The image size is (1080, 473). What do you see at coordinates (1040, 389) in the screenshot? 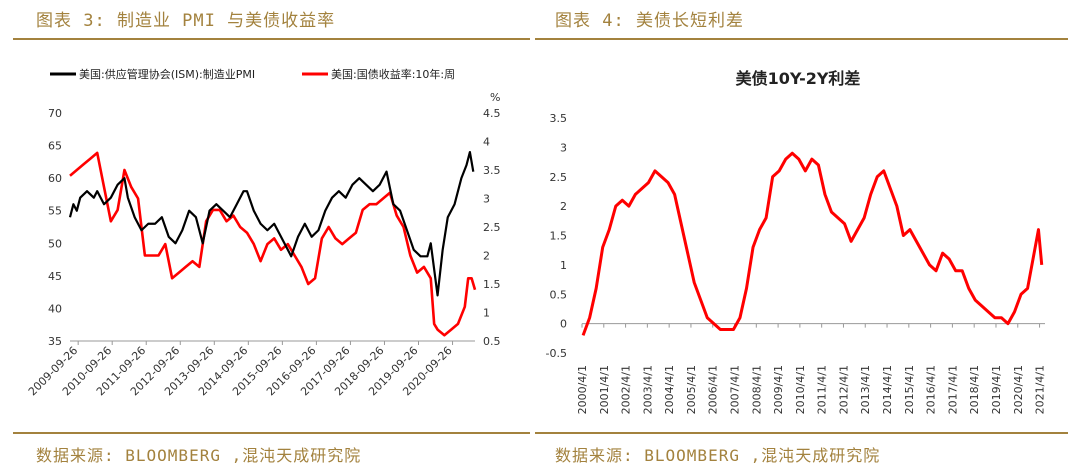
I see `x-tick-label: 2021/4/1` at bounding box center [1040, 389].